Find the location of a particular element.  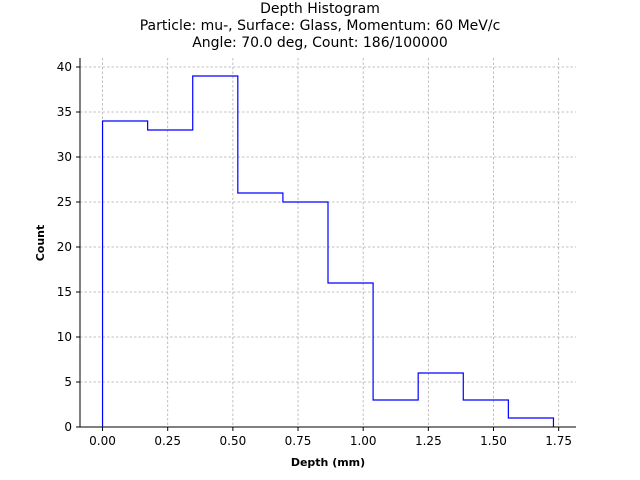

x-axis-label: Depth (mm) is located at coordinates (328, 462).